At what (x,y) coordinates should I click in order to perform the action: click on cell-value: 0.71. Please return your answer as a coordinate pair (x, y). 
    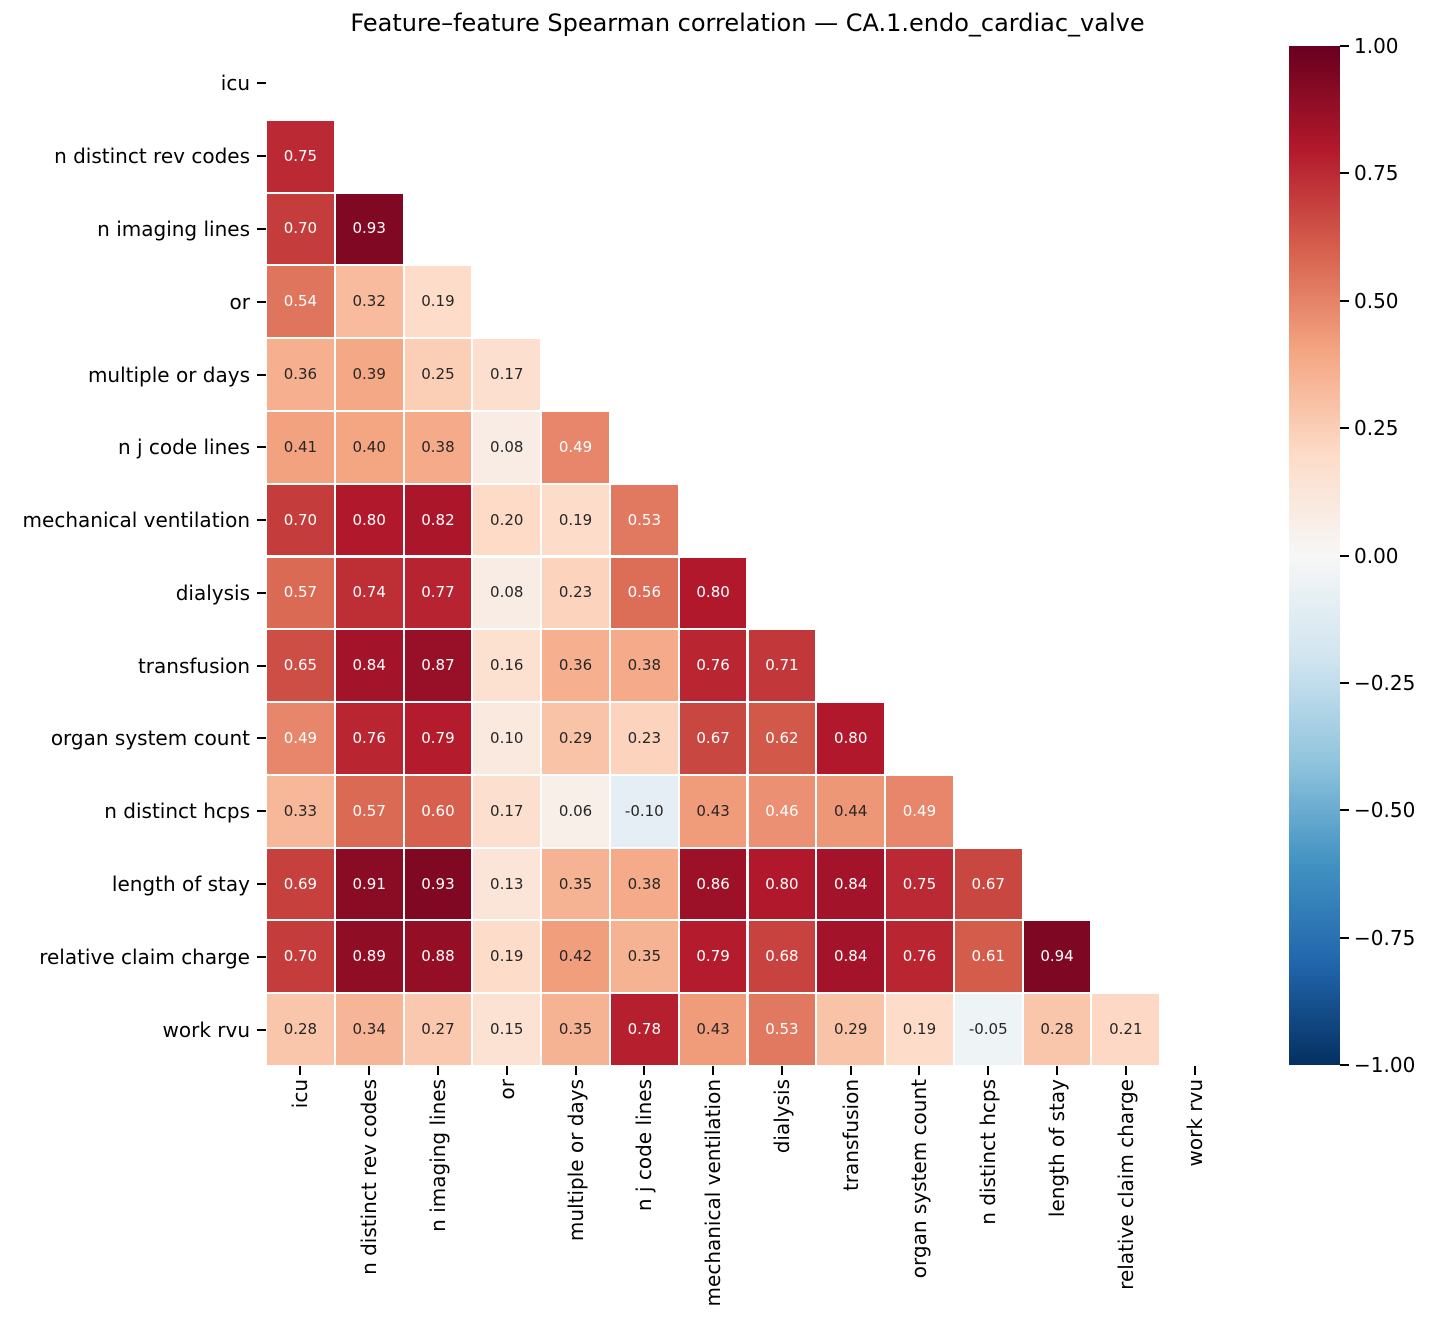
    Looking at the image, I should click on (782, 665).